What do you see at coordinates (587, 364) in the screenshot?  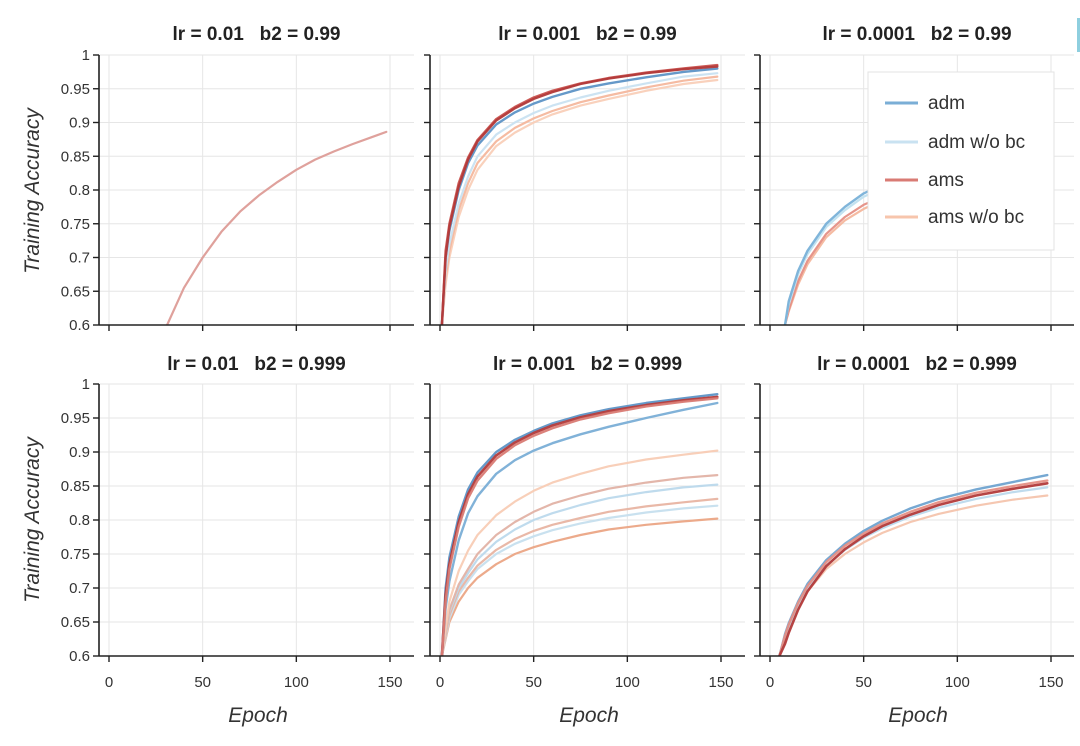 I see `panel-title: lr = 0.001 b2 = 0.999` at bounding box center [587, 364].